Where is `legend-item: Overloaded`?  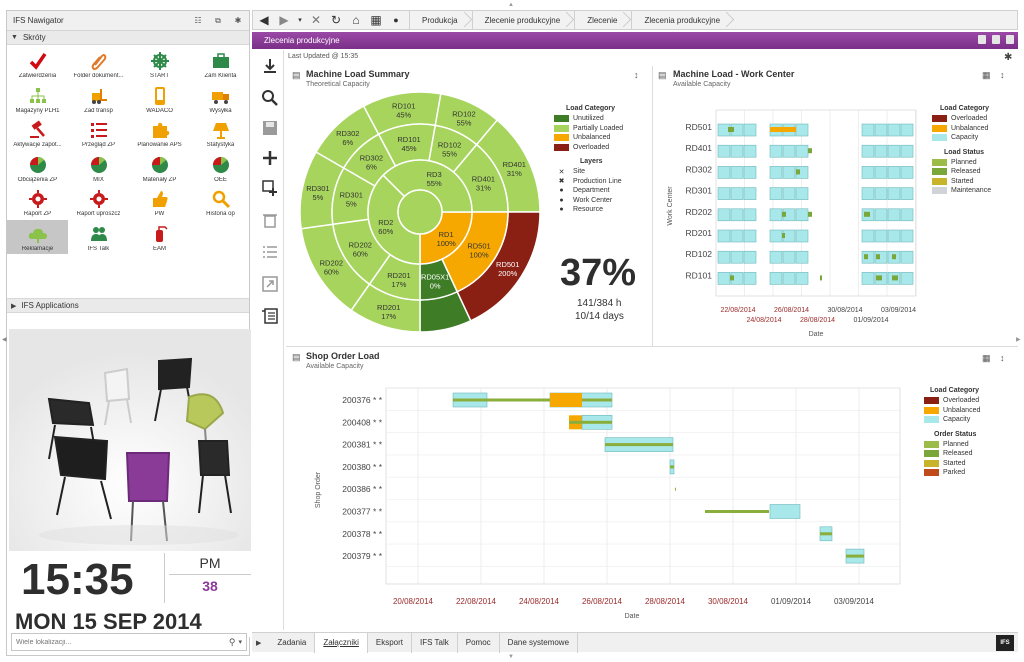
legend-item: Overloaded is located at coordinates (952, 401).